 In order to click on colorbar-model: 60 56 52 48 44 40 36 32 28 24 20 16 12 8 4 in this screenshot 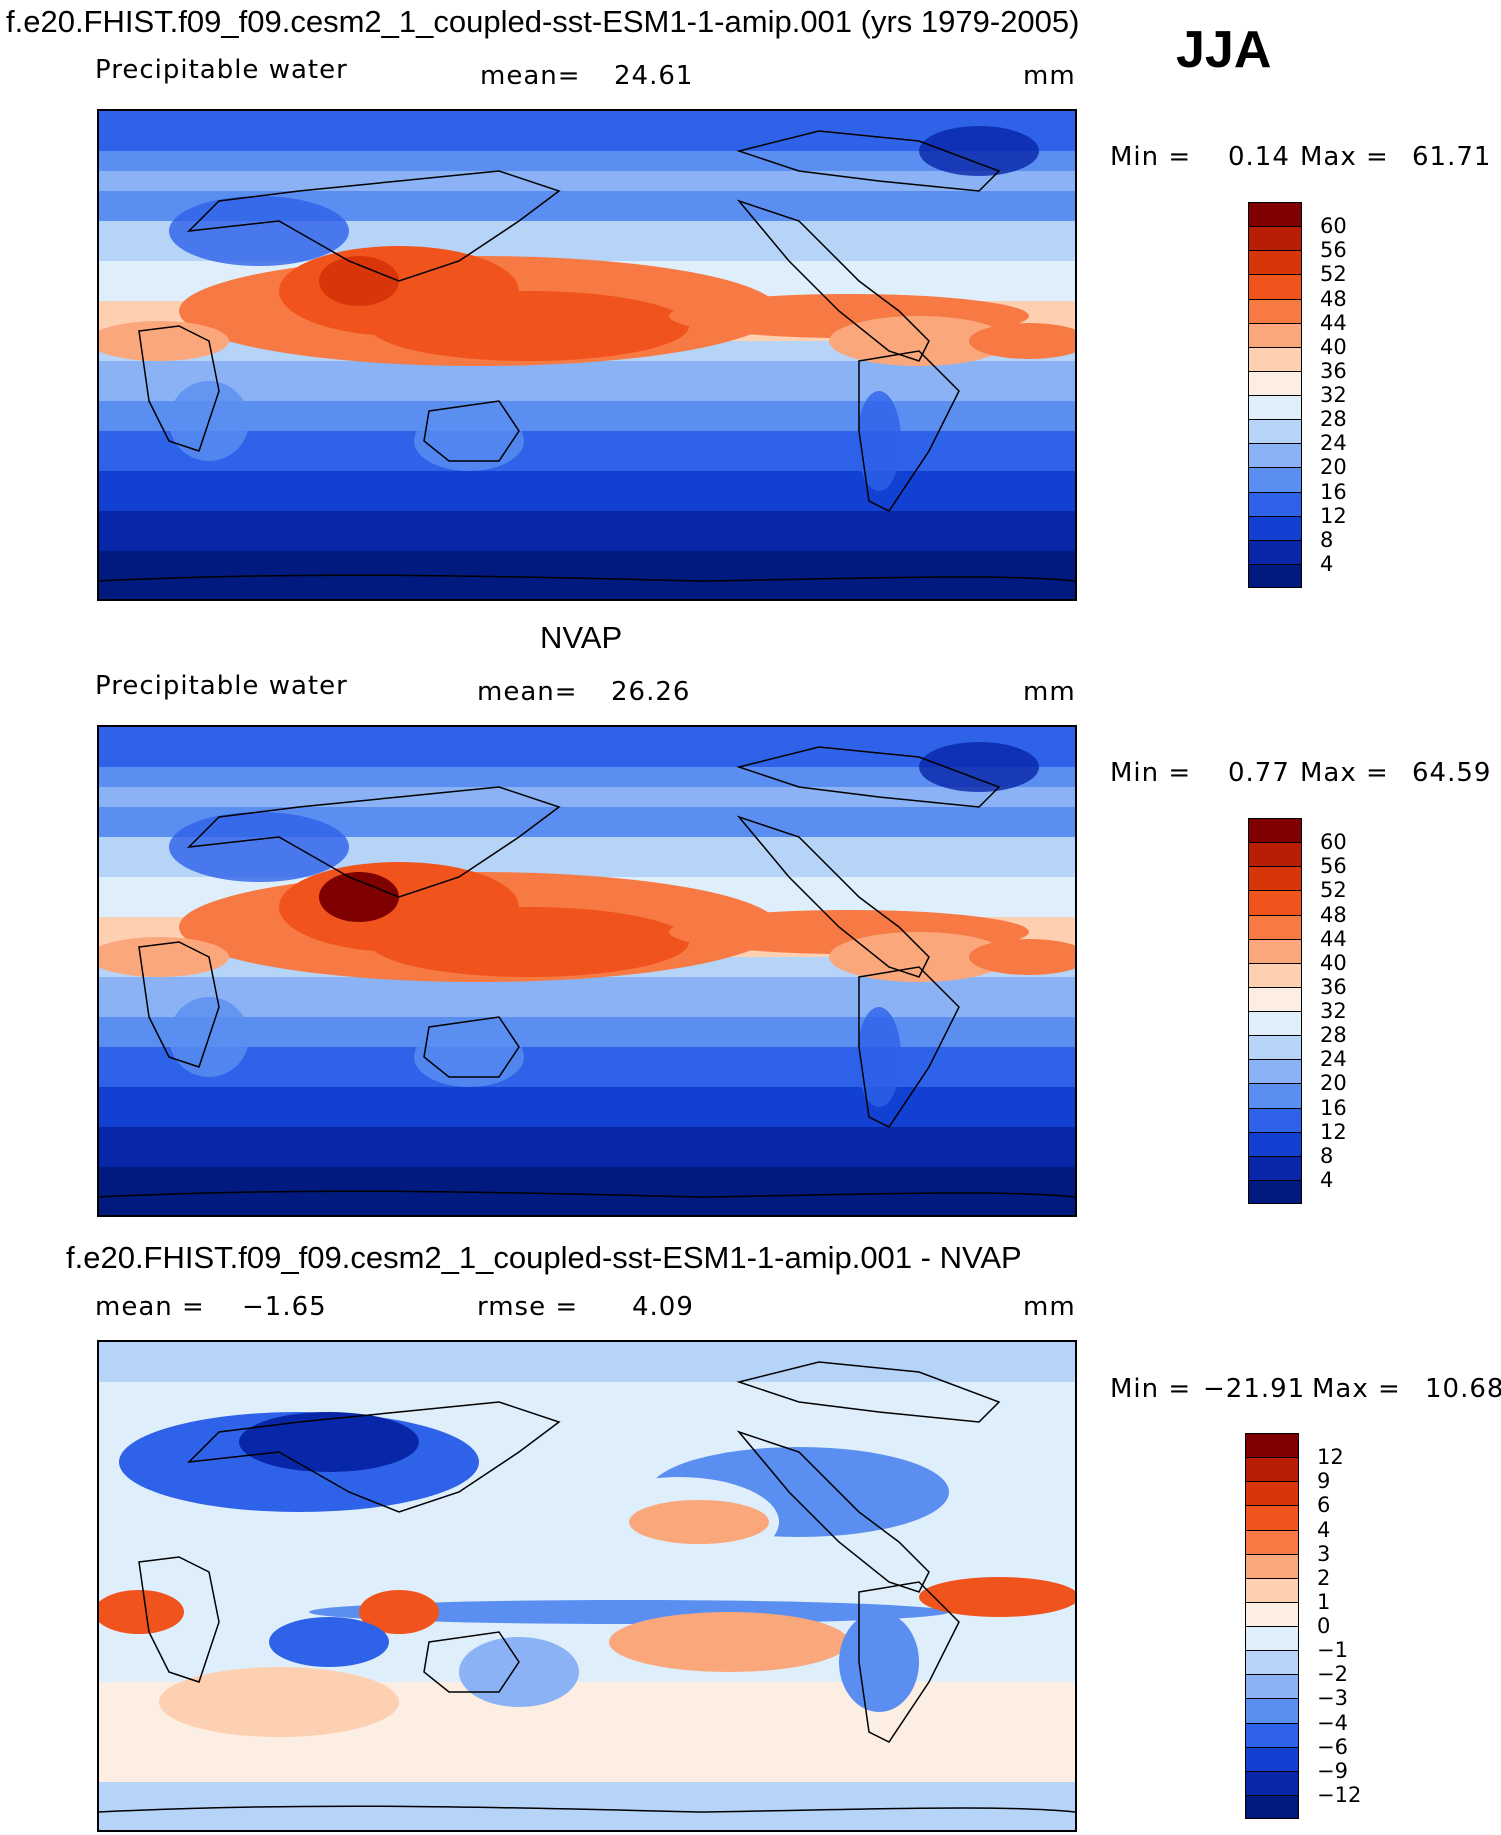, I will do `click(1308, 395)`.